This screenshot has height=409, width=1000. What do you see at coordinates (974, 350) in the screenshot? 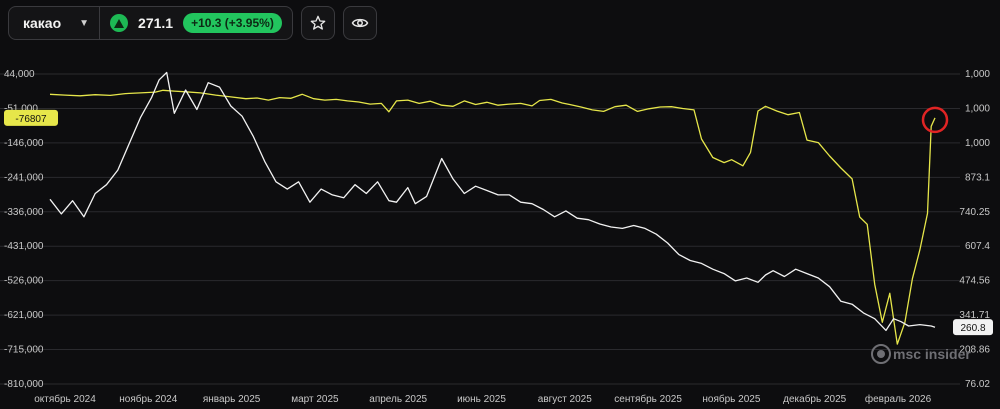
I see `right-axis-tick: 208.86` at bounding box center [974, 350].